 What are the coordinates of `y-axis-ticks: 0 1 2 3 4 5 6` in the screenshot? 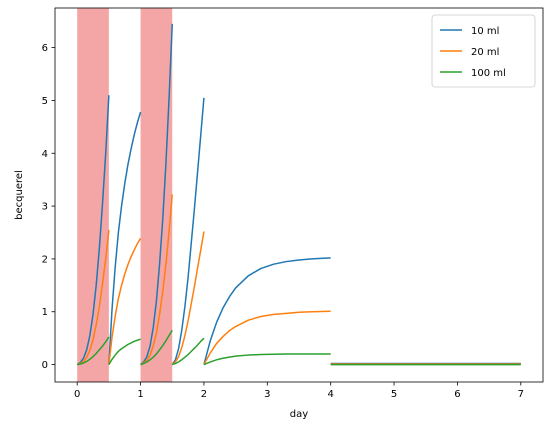 It's located at (48, 207).